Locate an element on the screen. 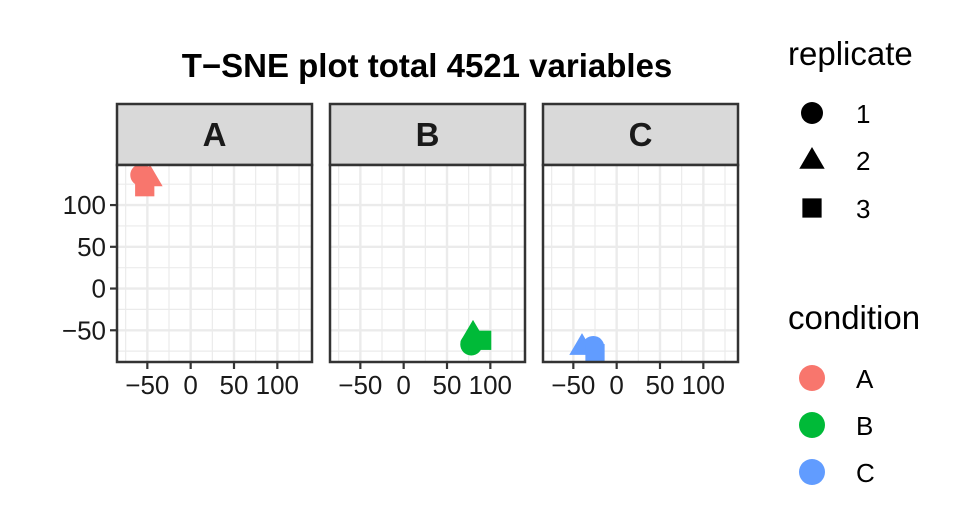 The width and height of the screenshot is (955, 509). y-tick-label: −50 is located at coordinates (84, 330).